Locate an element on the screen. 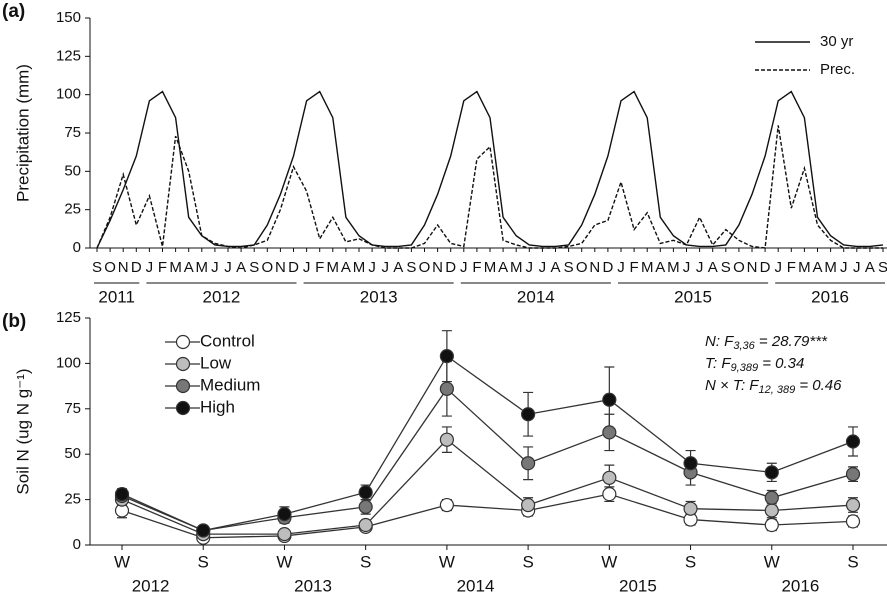 This screenshot has width=887, height=595. annotation-part: N × T: F is located at coordinates (732, 385).